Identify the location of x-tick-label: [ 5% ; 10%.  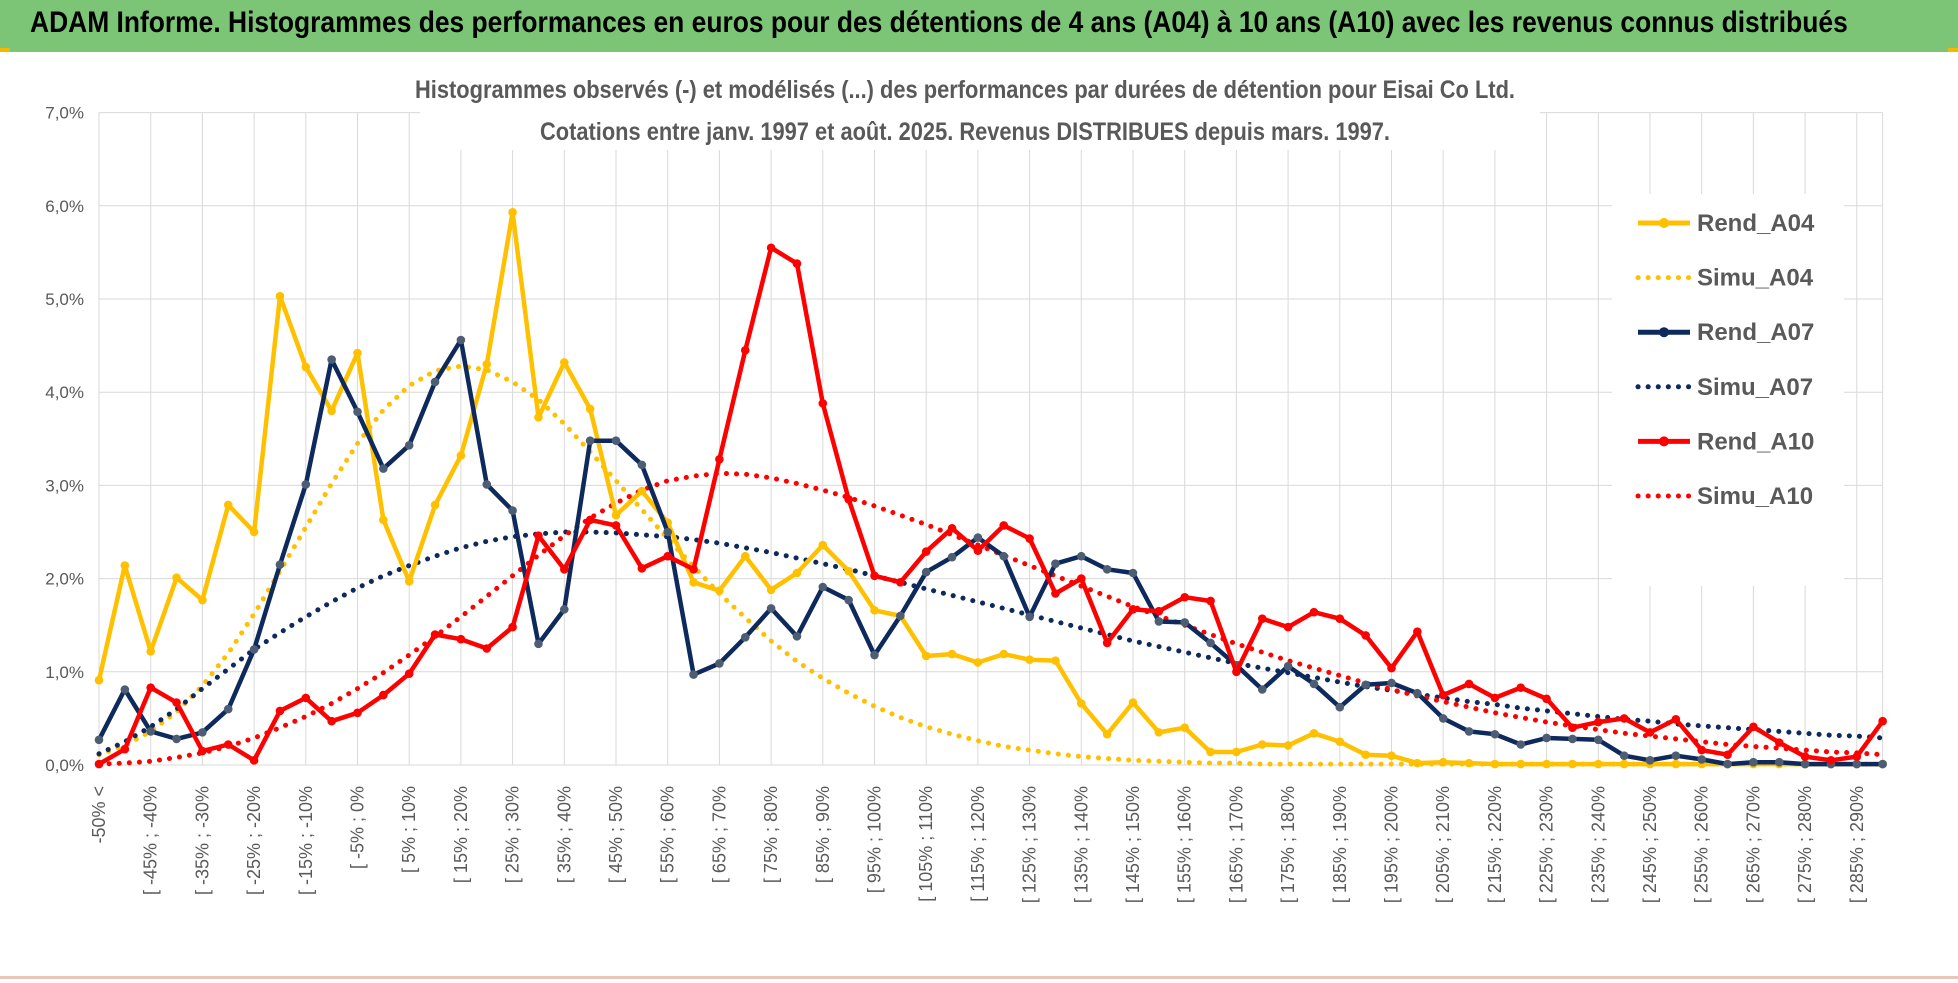
(409, 829).